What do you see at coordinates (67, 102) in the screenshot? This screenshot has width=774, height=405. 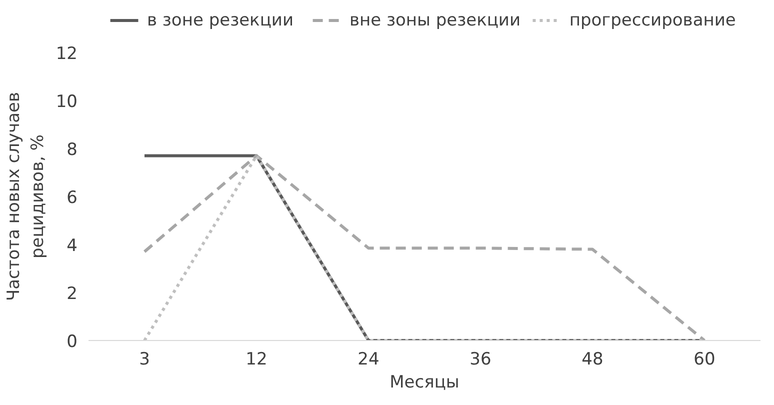 I see `y-tick-label: 10` at bounding box center [67, 102].